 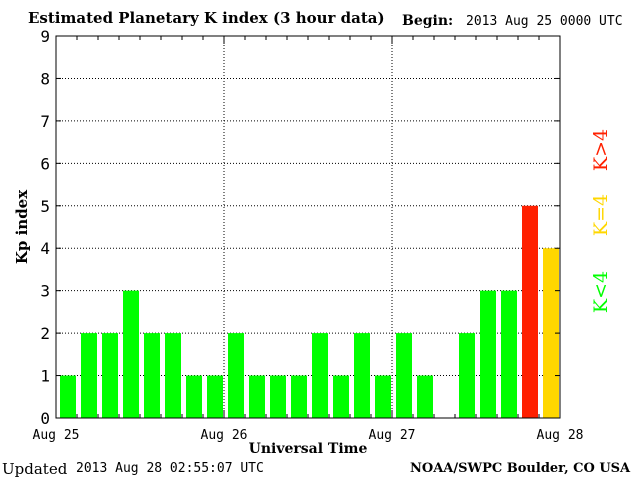 What do you see at coordinates (170, 468) in the screenshot?
I see `updated-value: 2013 Aug 28 02:55:07 UTC` at bounding box center [170, 468].